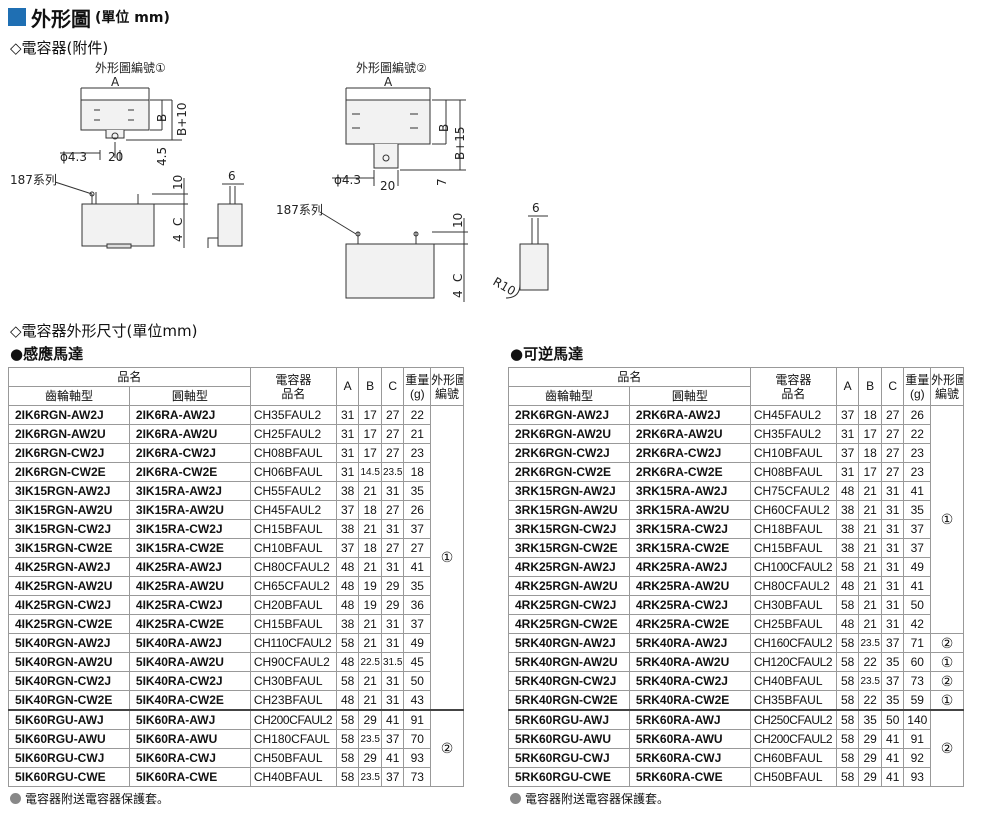 This screenshot has width=1000, height=820. What do you see at coordinates (689, 396) in the screenshot?
I see `header-round-type: 圓軸型` at bounding box center [689, 396].